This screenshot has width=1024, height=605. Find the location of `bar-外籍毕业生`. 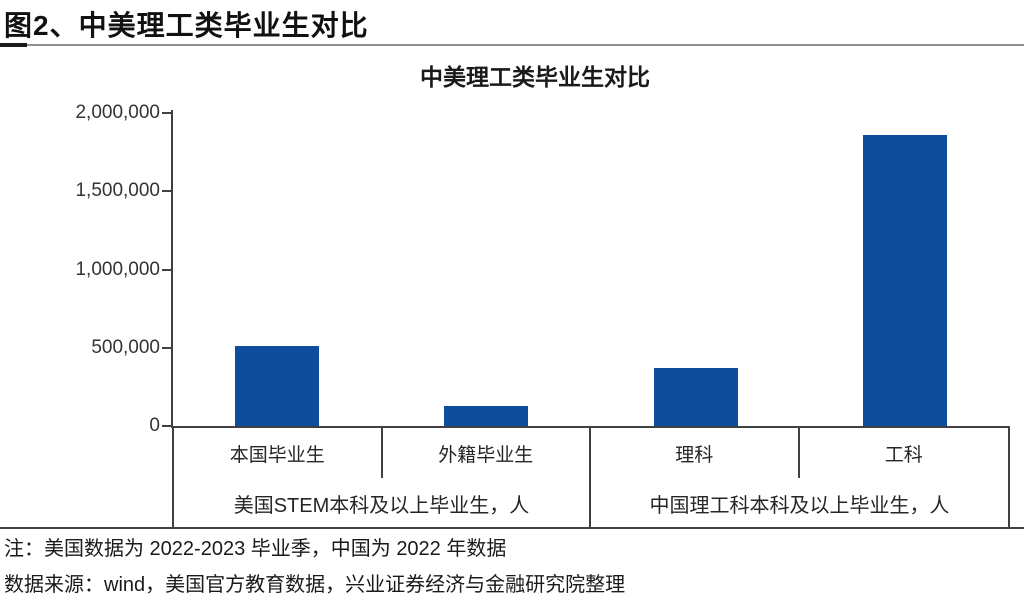

bar-外籍毕业生 is located at coordinates (486, 415).